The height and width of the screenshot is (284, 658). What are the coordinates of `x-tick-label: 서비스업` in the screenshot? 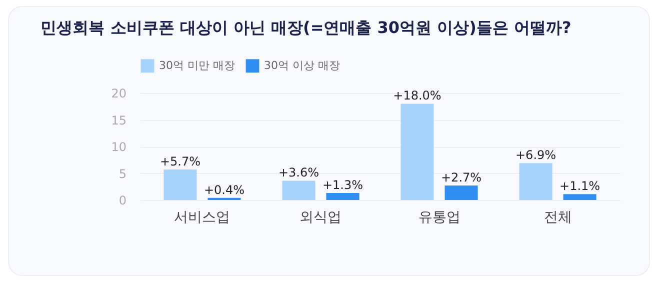 It's located at (202, 218).